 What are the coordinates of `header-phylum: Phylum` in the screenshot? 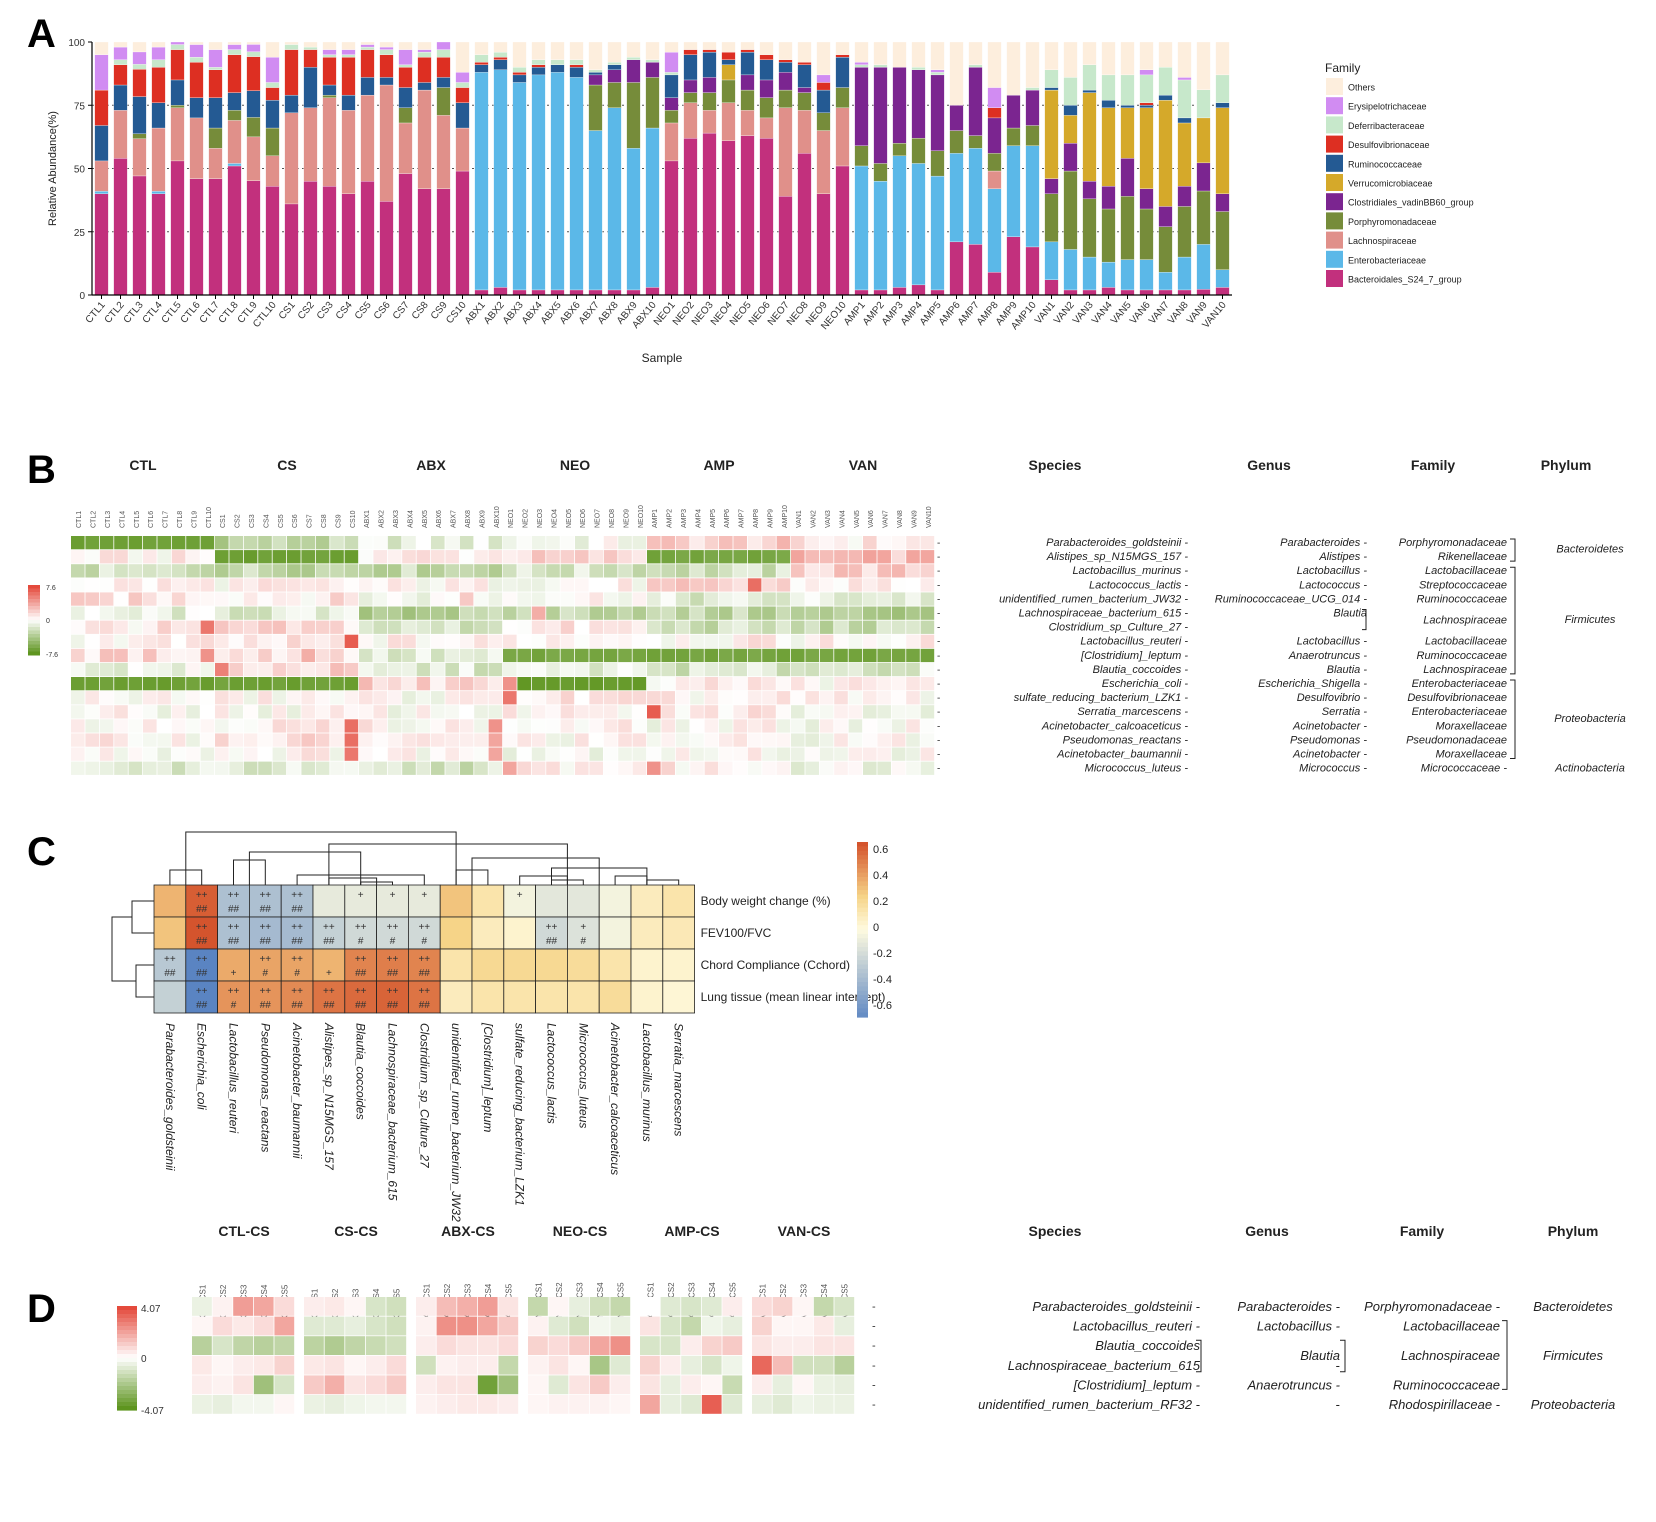 It's located at (1573, 1231).